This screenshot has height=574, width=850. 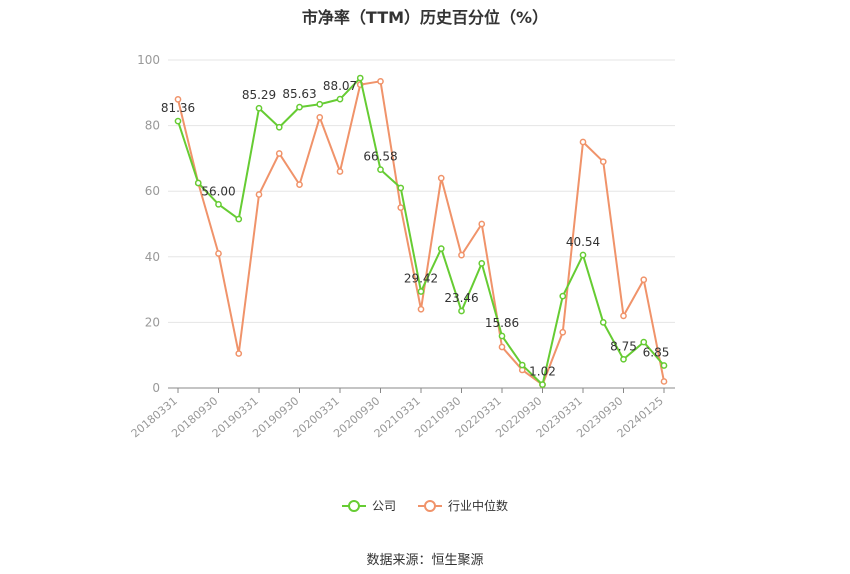 What do you see at coordinates (461, 298) in the screenshot?
I see `data-label: 23.46` at bounding box center [461, 298].